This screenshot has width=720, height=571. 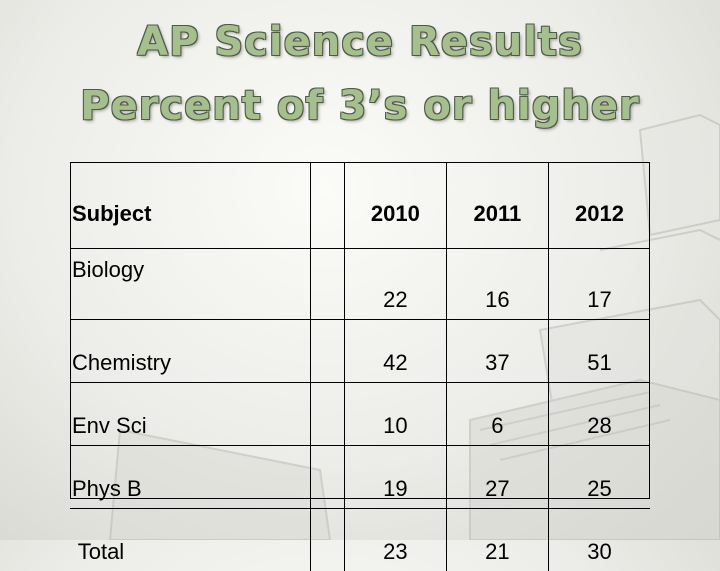 I want to click on row-value: 37, so click(x=497, y=351).